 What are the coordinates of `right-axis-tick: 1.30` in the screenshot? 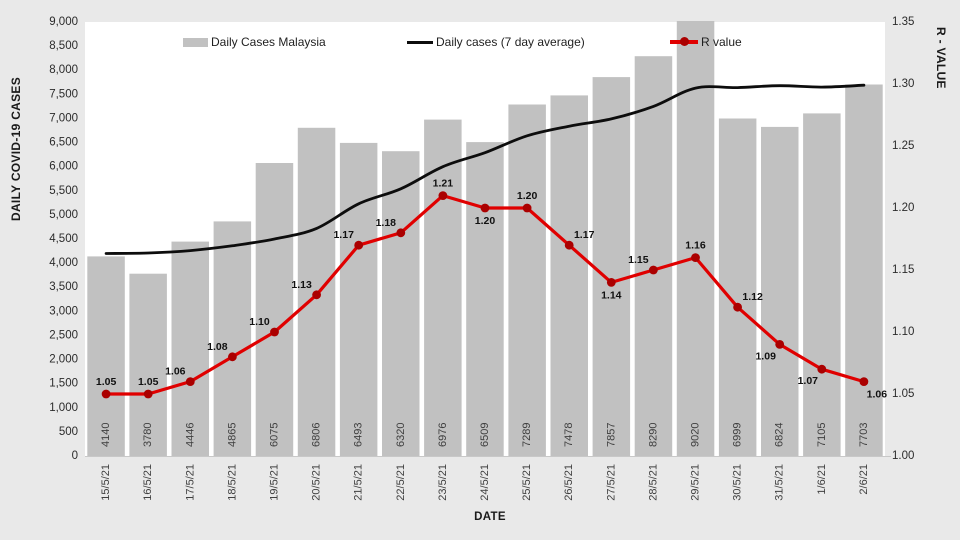 It's located at (903, 84).